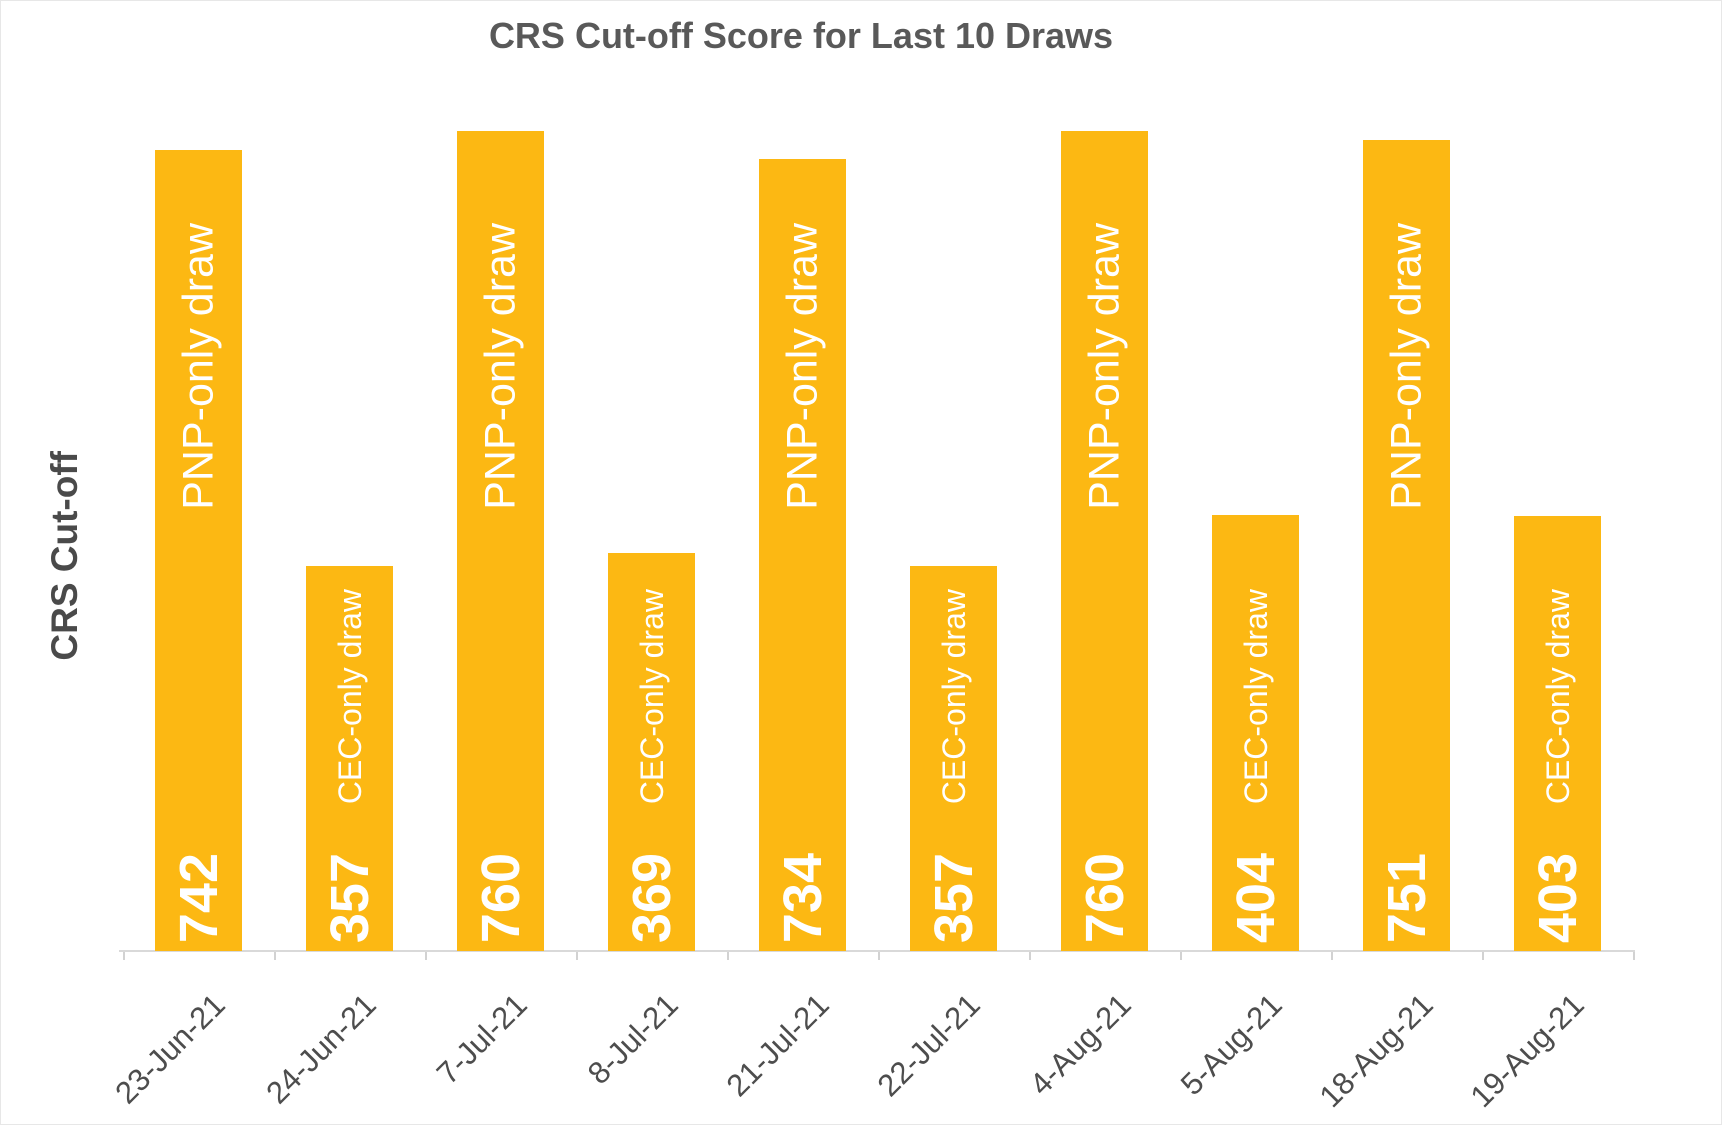  I want to click on x-tick-label: 23-Jun-21, so click(169, 1049).